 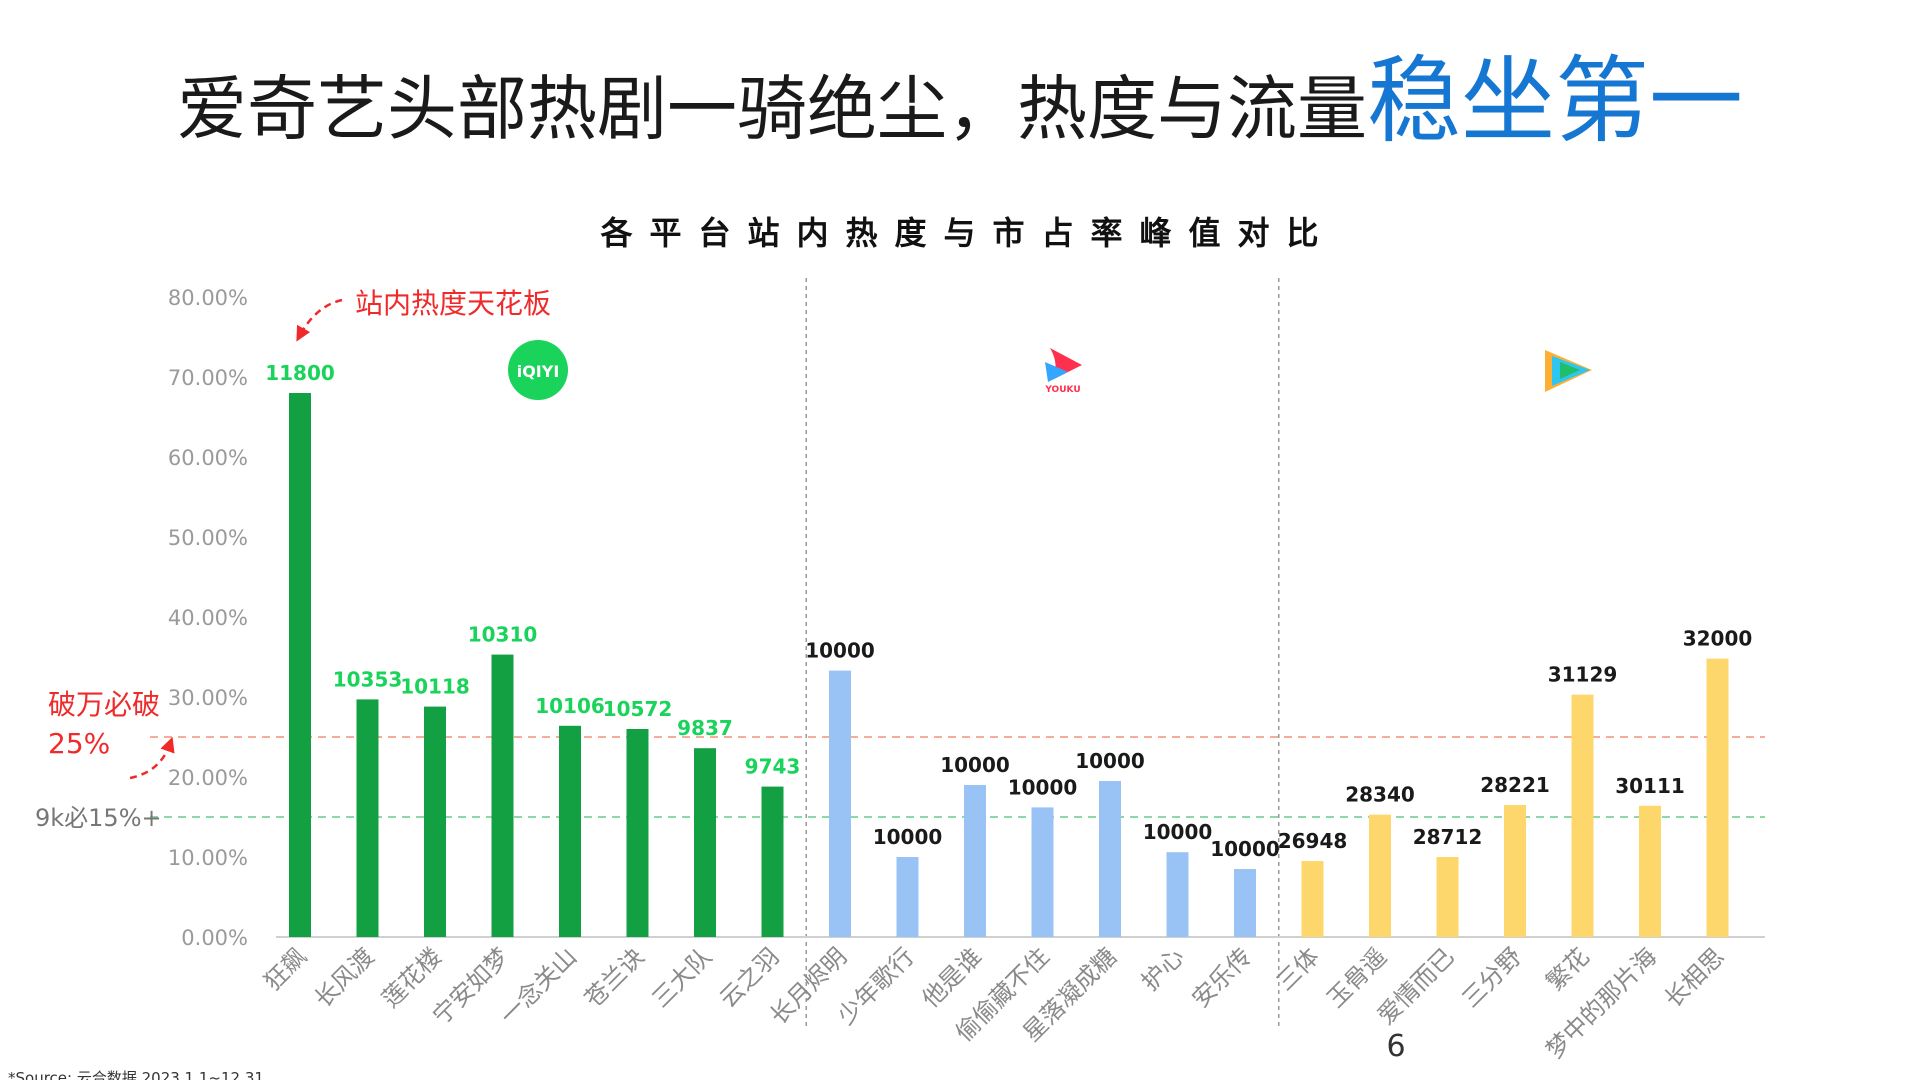 I want to click on bar-value-label: 10106, so click(x=570, y=706).